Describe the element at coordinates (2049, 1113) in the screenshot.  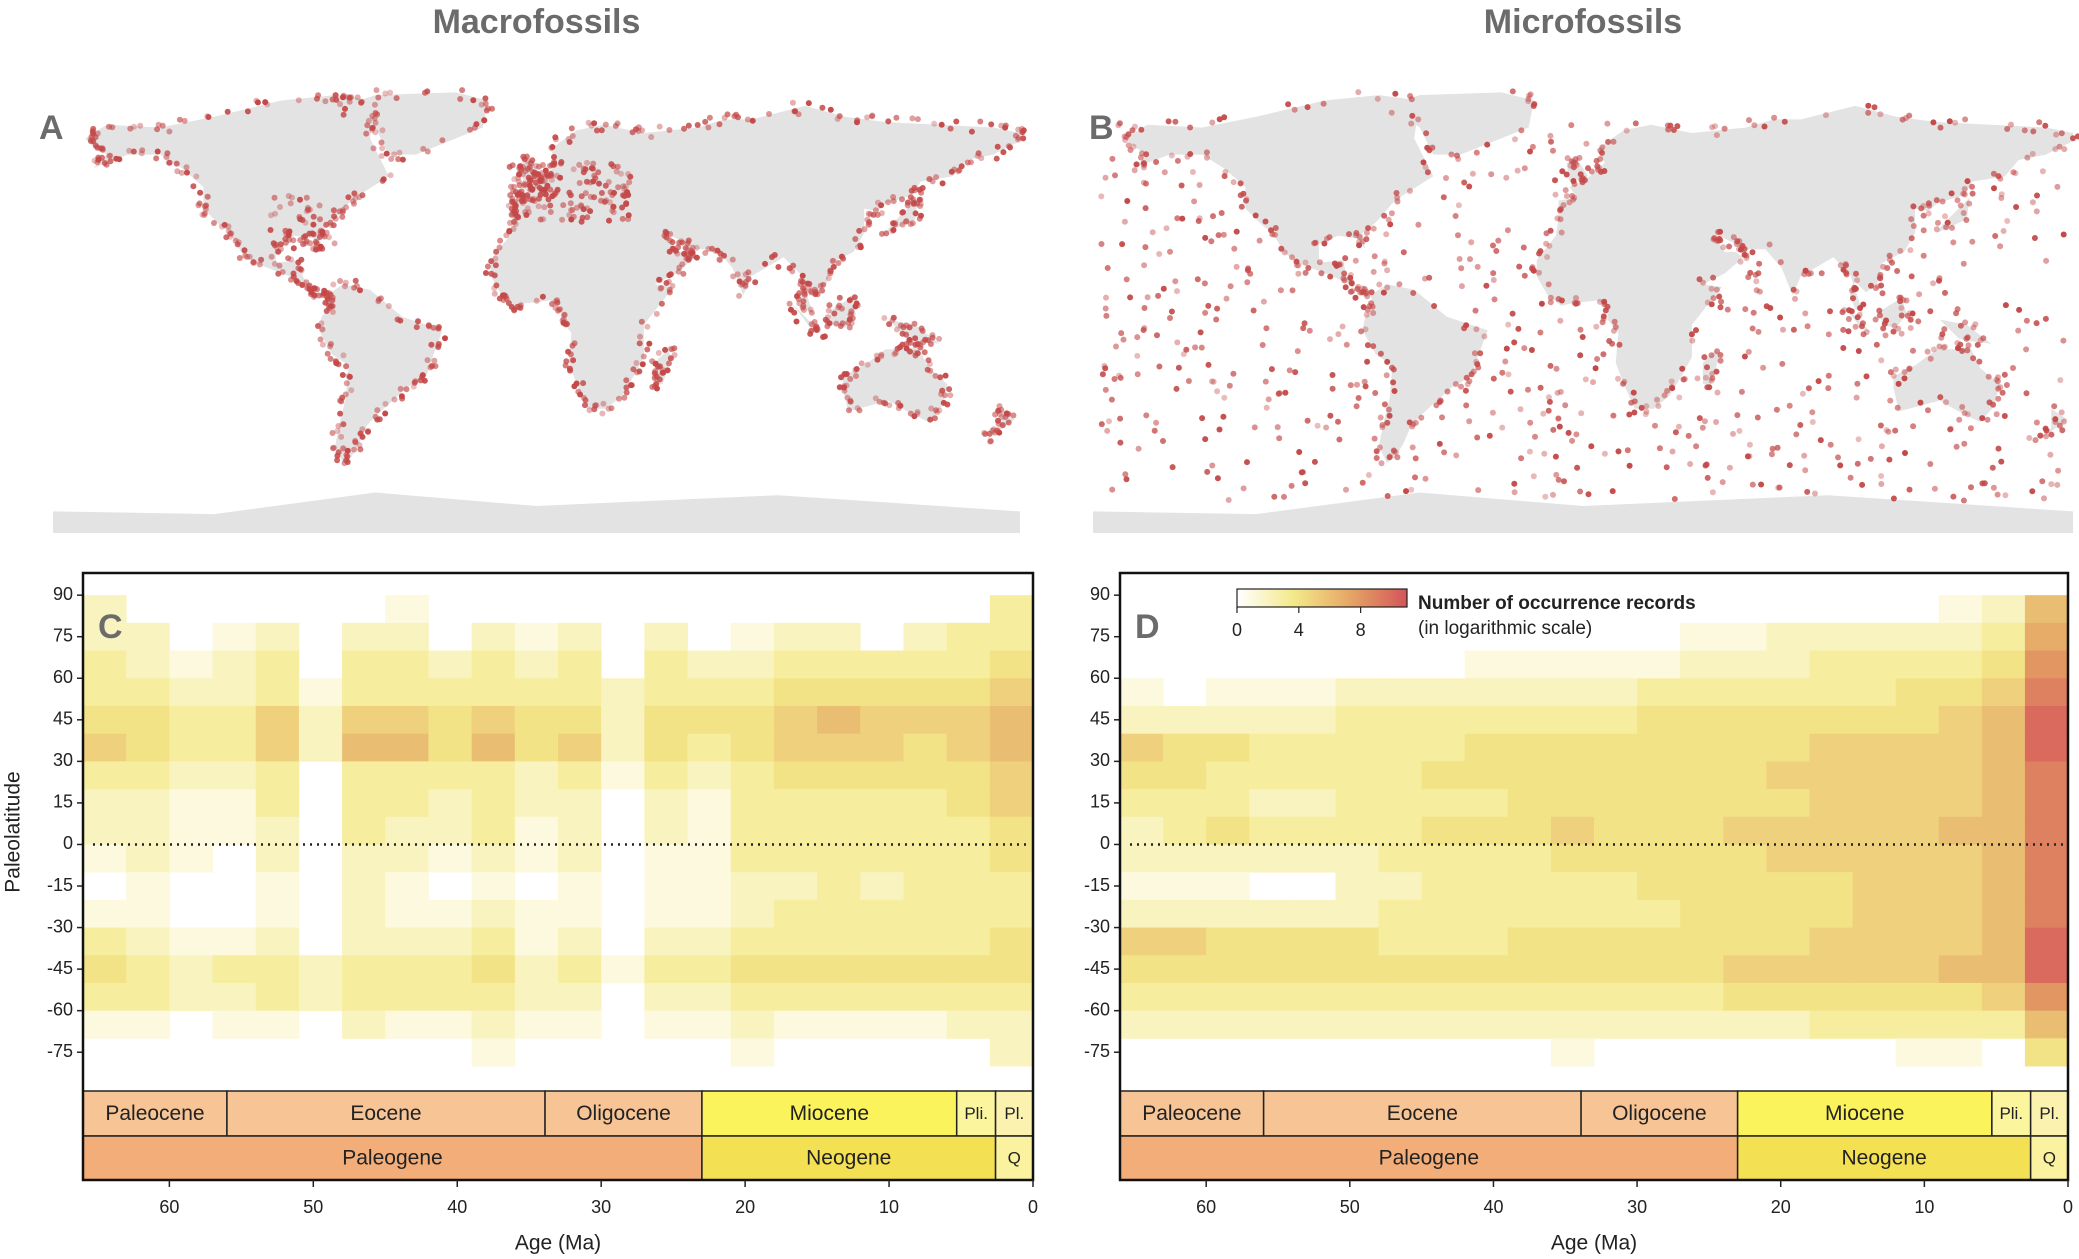
I see `timescale-label: Pl.` at that location.